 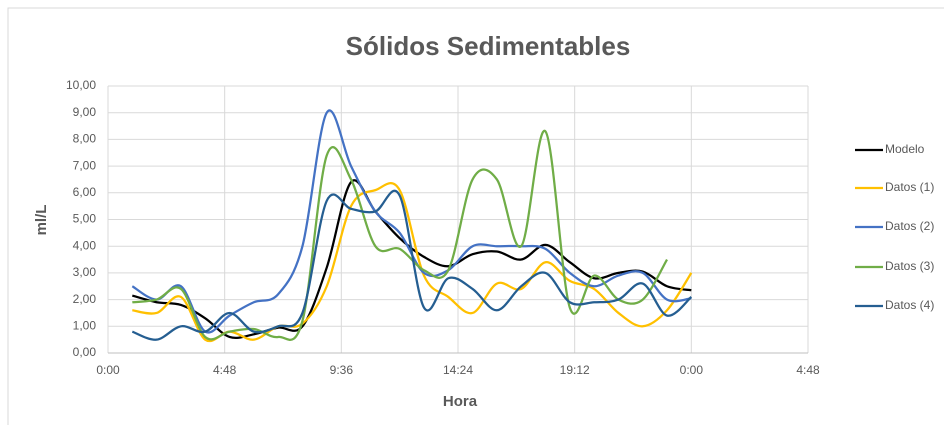 What do you see at coordinates (85, 272) in the screenshot?
I see `y-tick-label: 3,00` at bounding box center [85, 272].